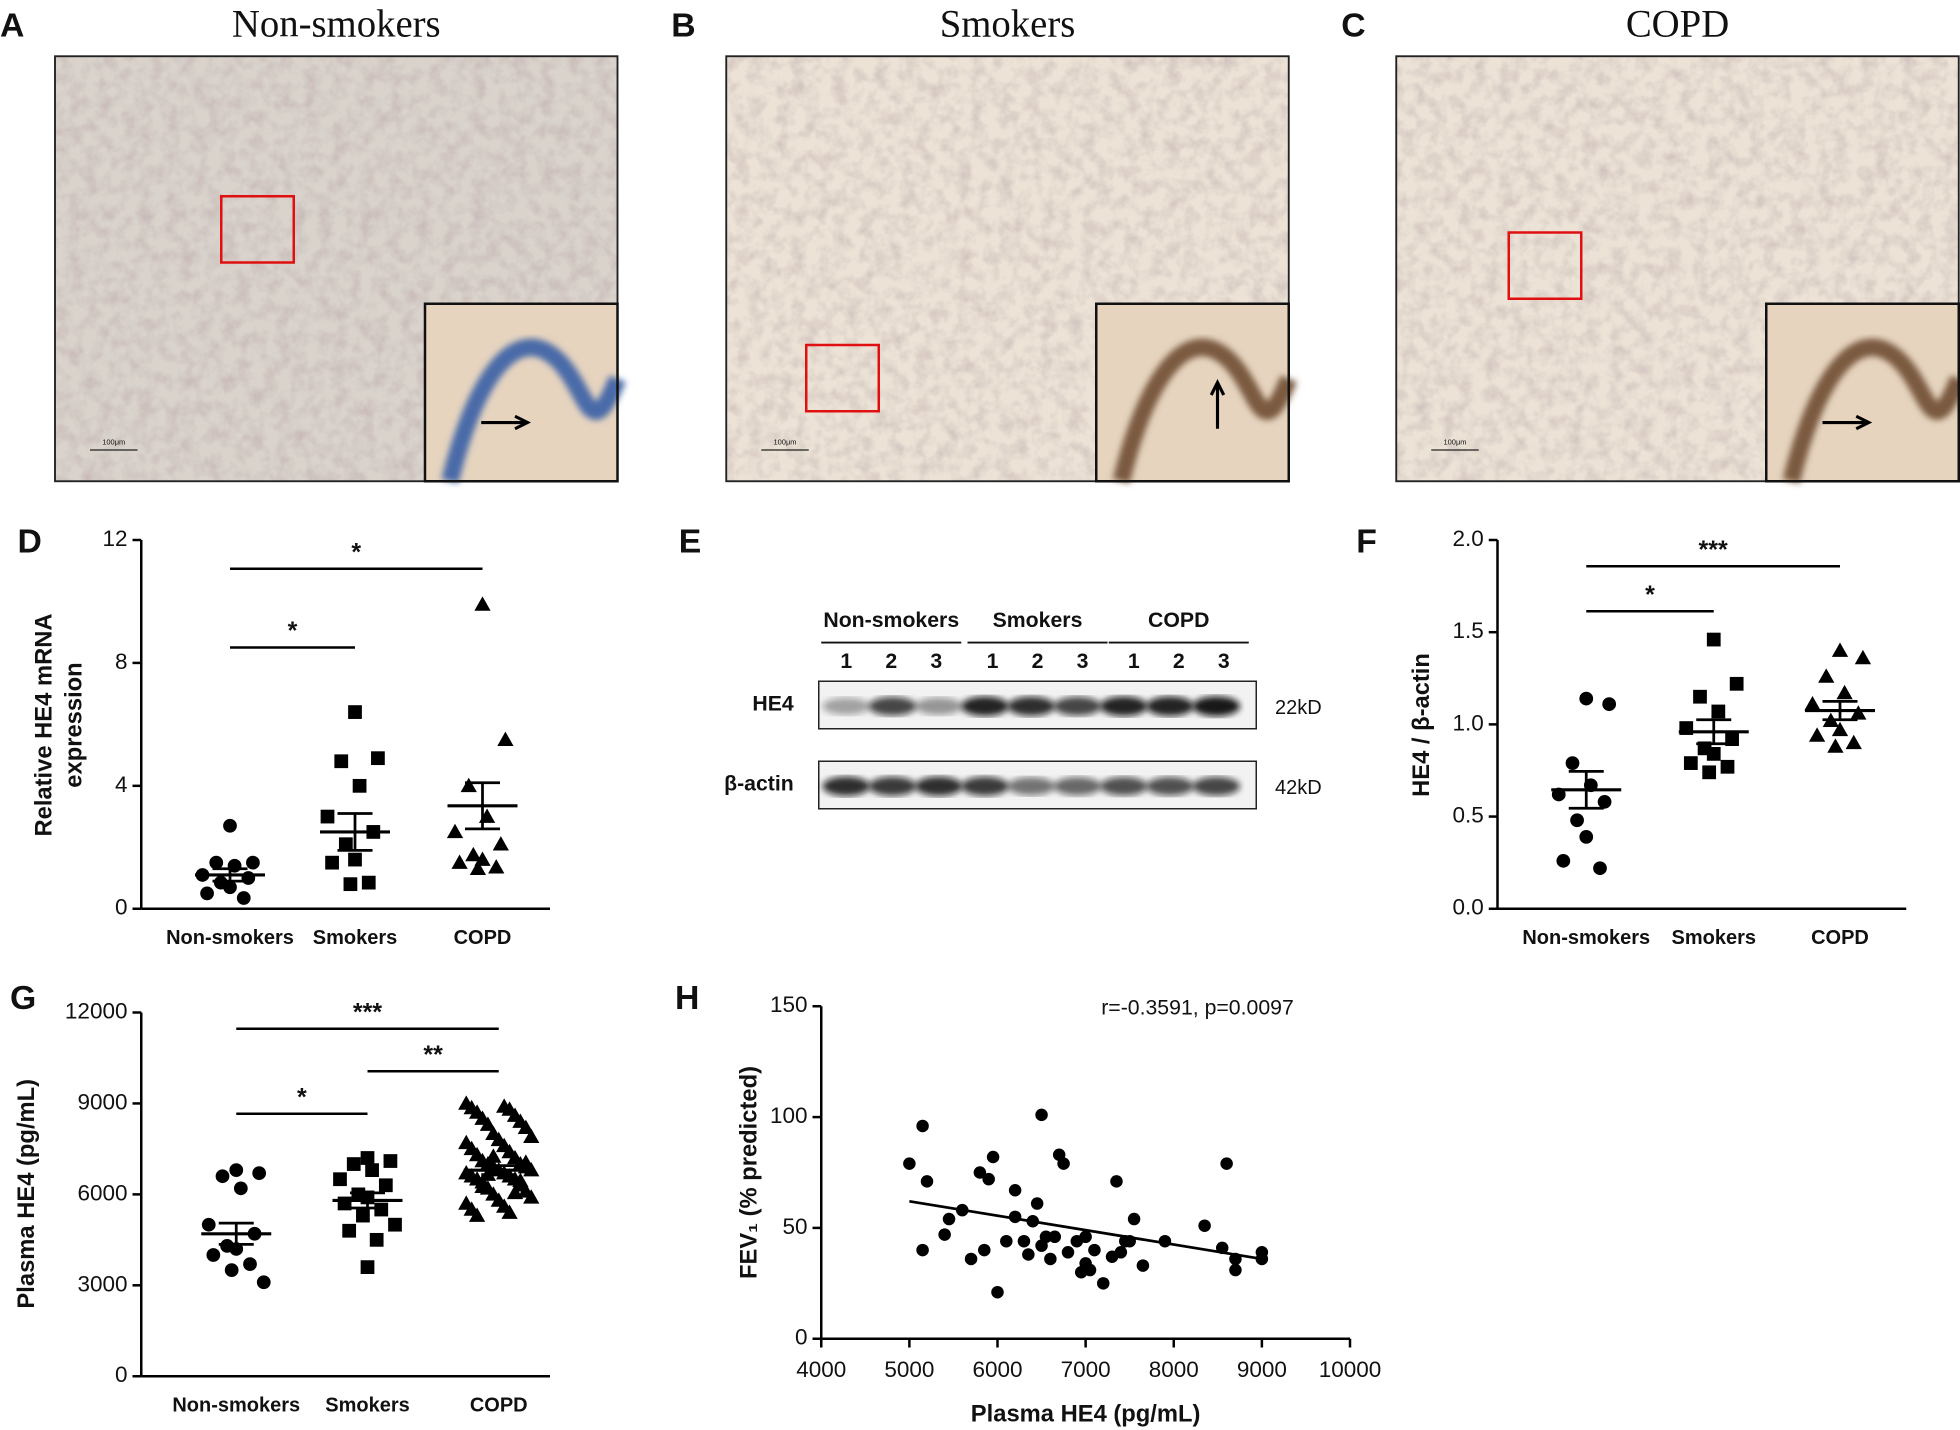  What do you see at coordinates (1086, 1413) in the screenshot?
I see `x-axis-label: Plasma HE4 (pg/mL)` at bounding box center [1086, 1413].